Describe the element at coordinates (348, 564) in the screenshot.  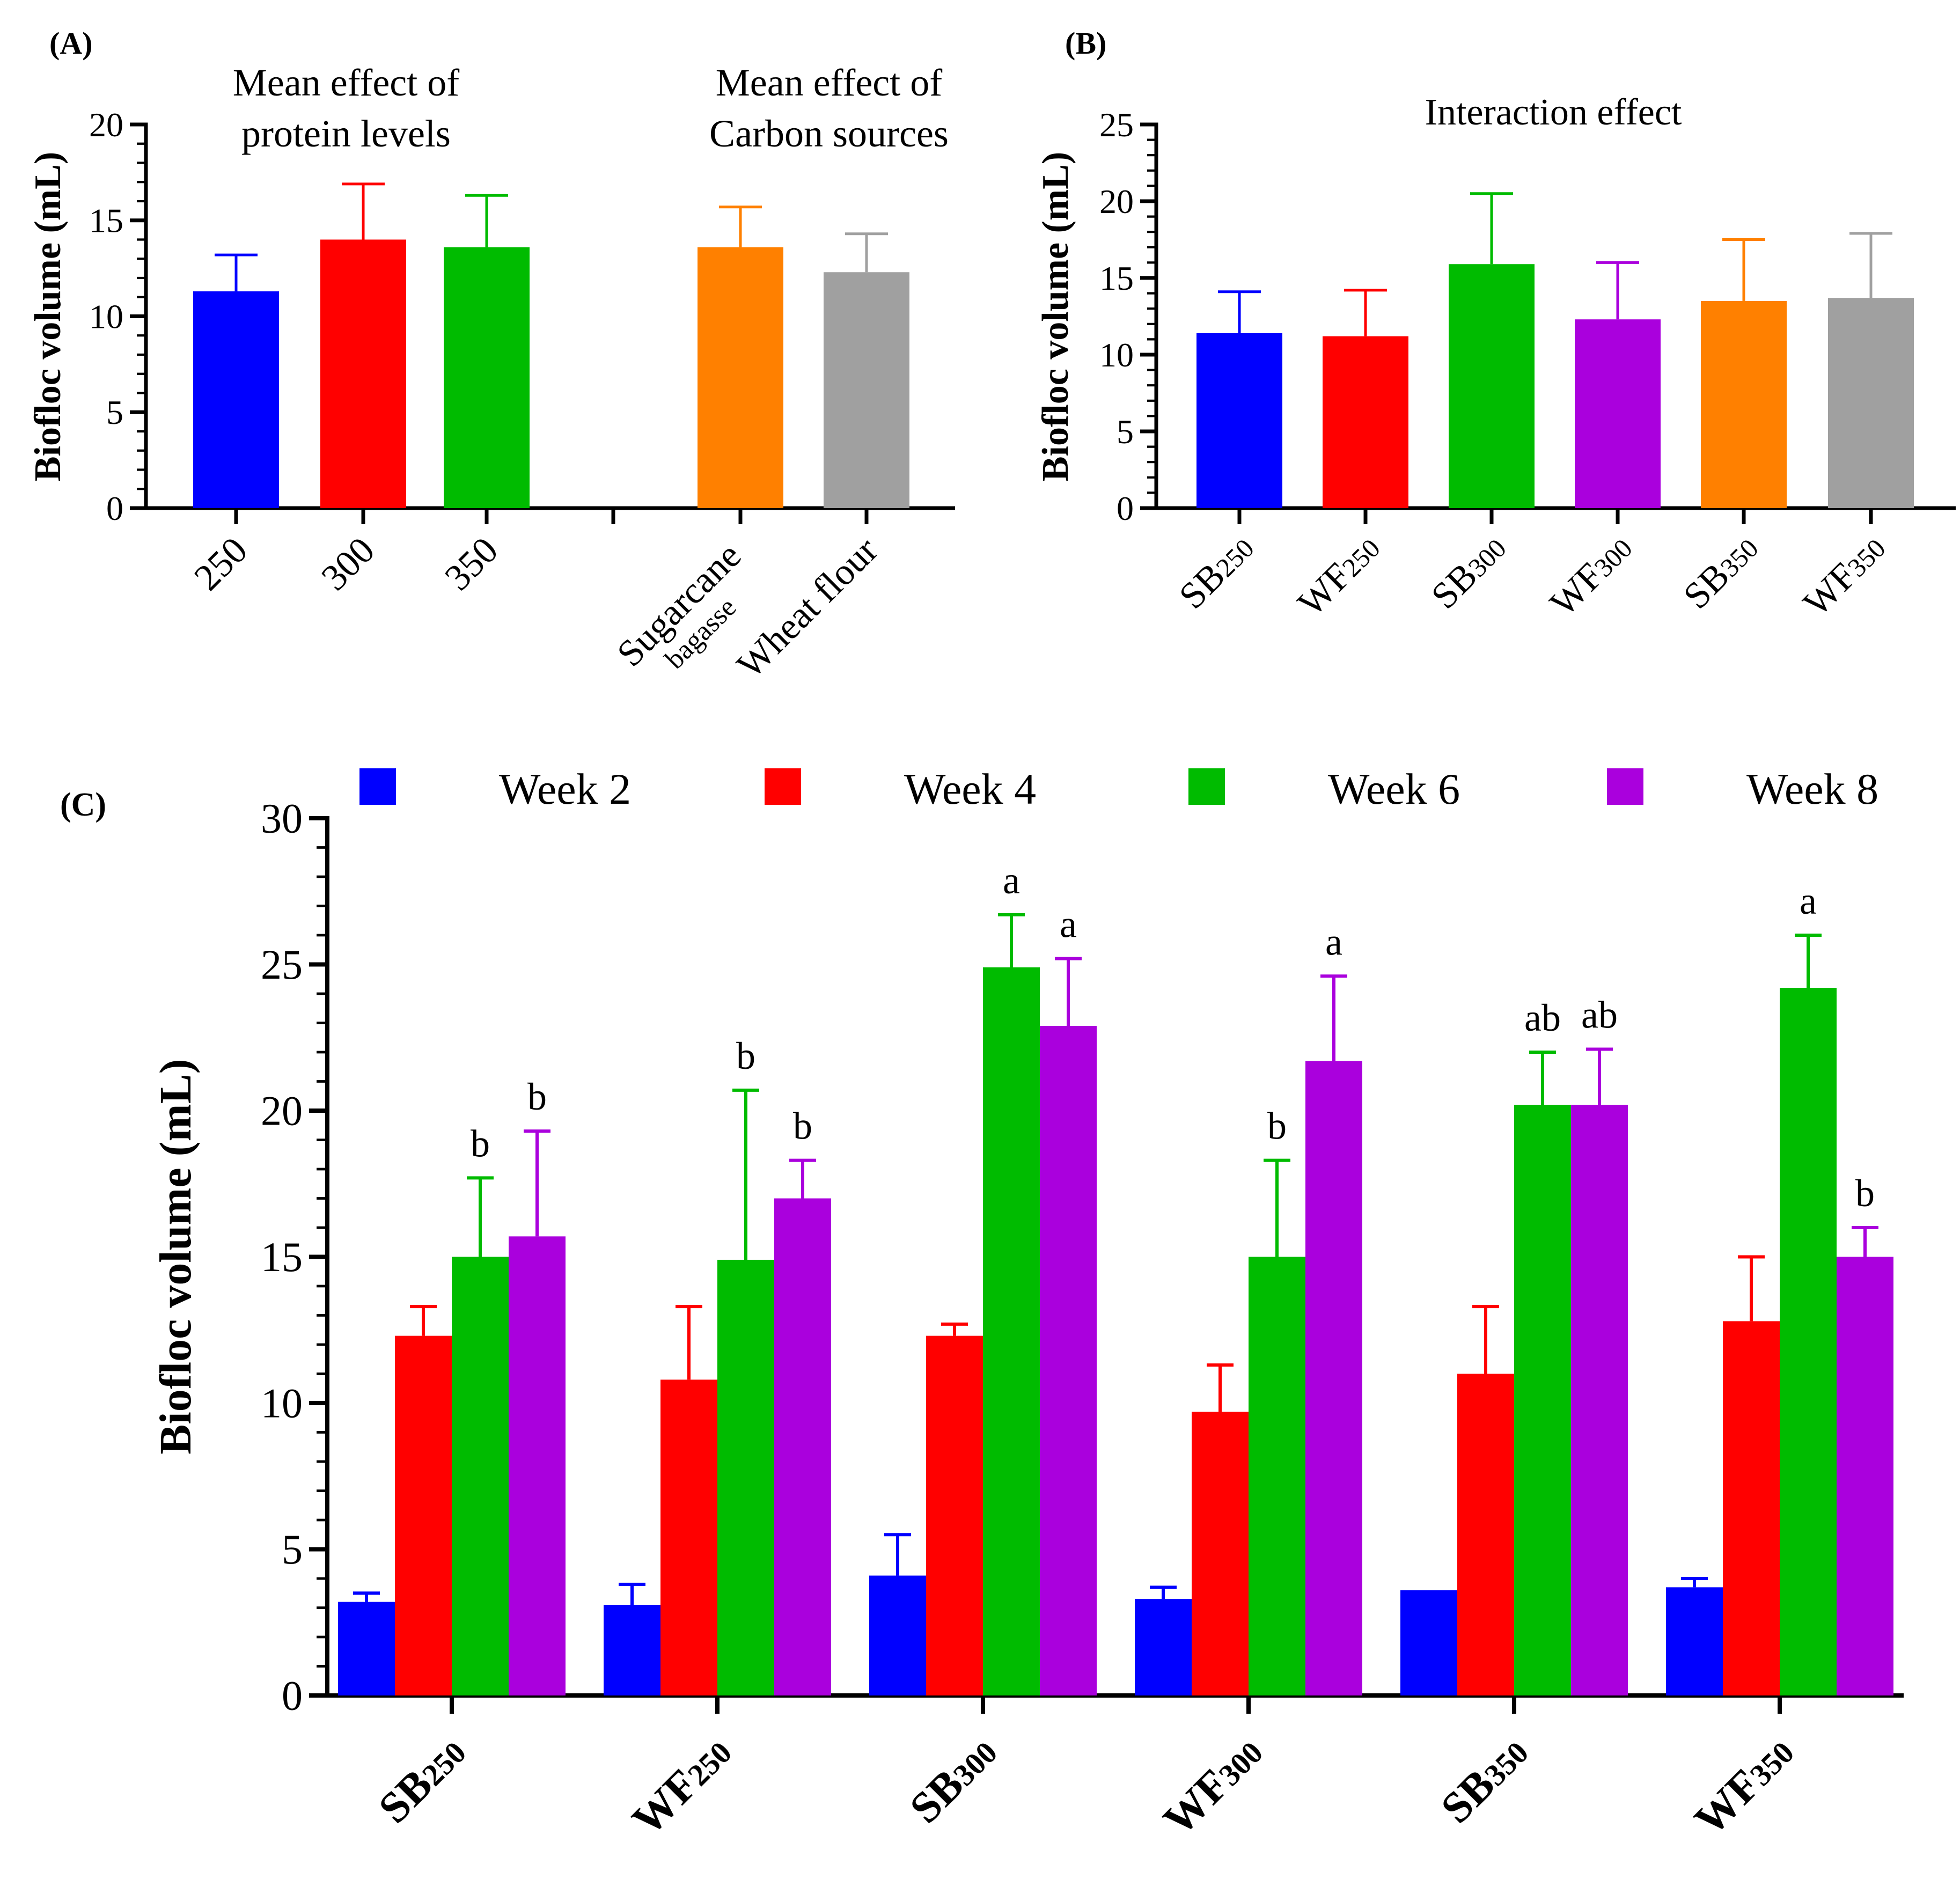
I see `x-tick-label: 300` at that location.